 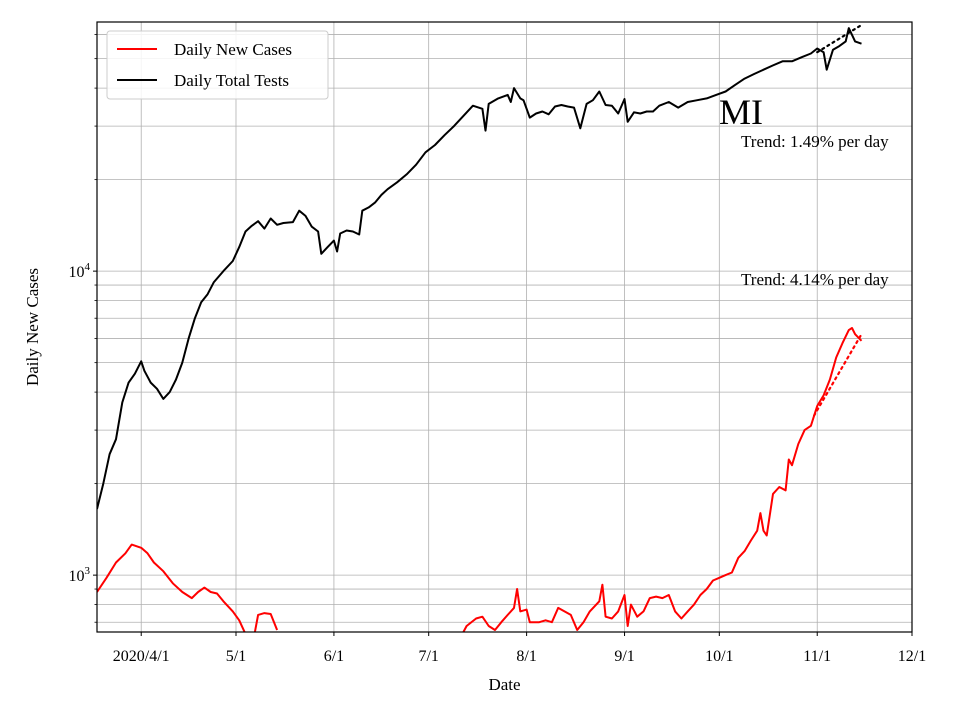 I want to click on legend: Daily New Cases Daily Total Tests, so click(x=217, y=65).